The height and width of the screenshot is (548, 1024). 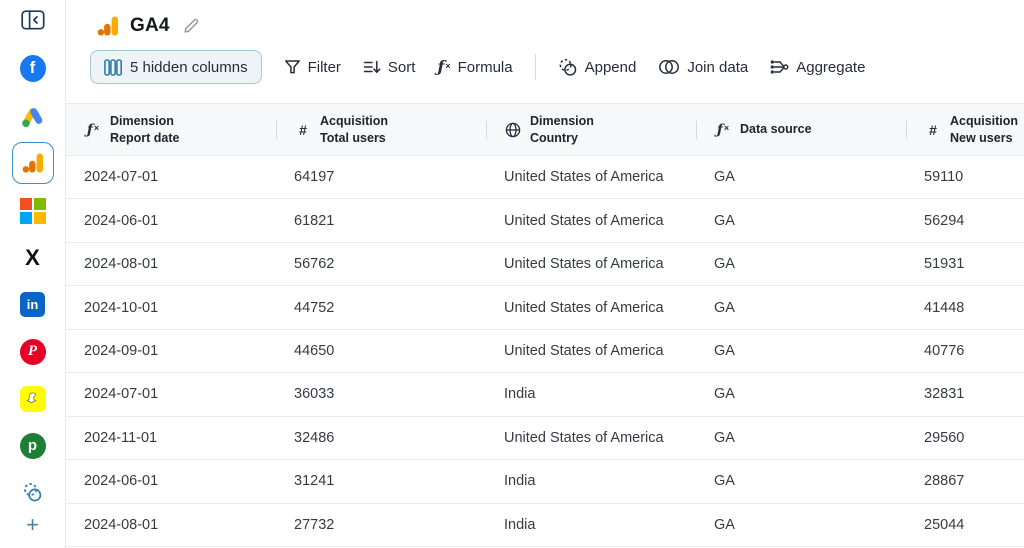 What do you see at coordinates (32, 445) in the screenshot?
I see `sidebar-item-pipedrive: p` at bounding box center [32, 445].